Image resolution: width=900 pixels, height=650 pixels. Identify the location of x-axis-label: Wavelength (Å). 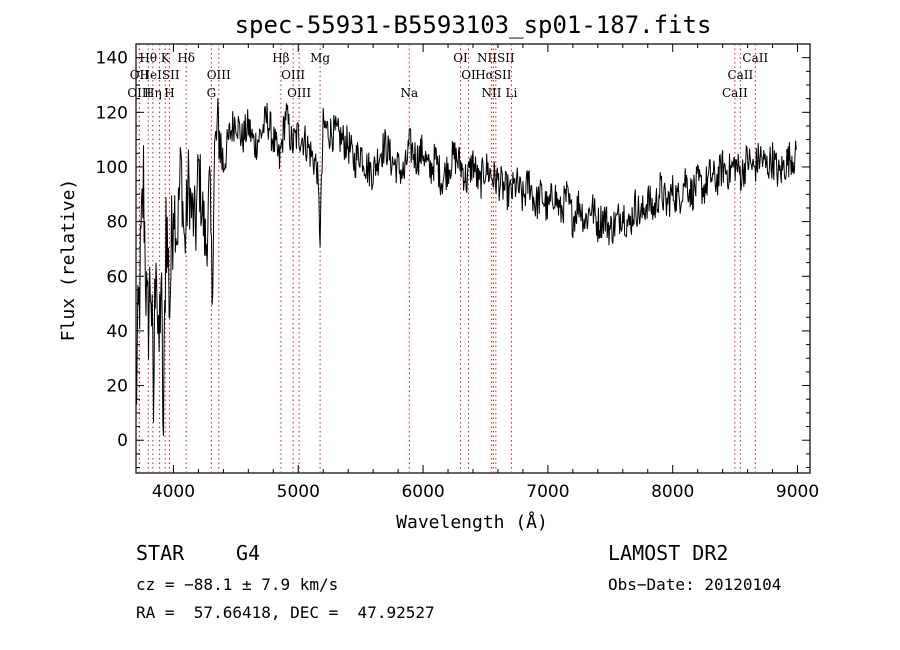
(472, 522).